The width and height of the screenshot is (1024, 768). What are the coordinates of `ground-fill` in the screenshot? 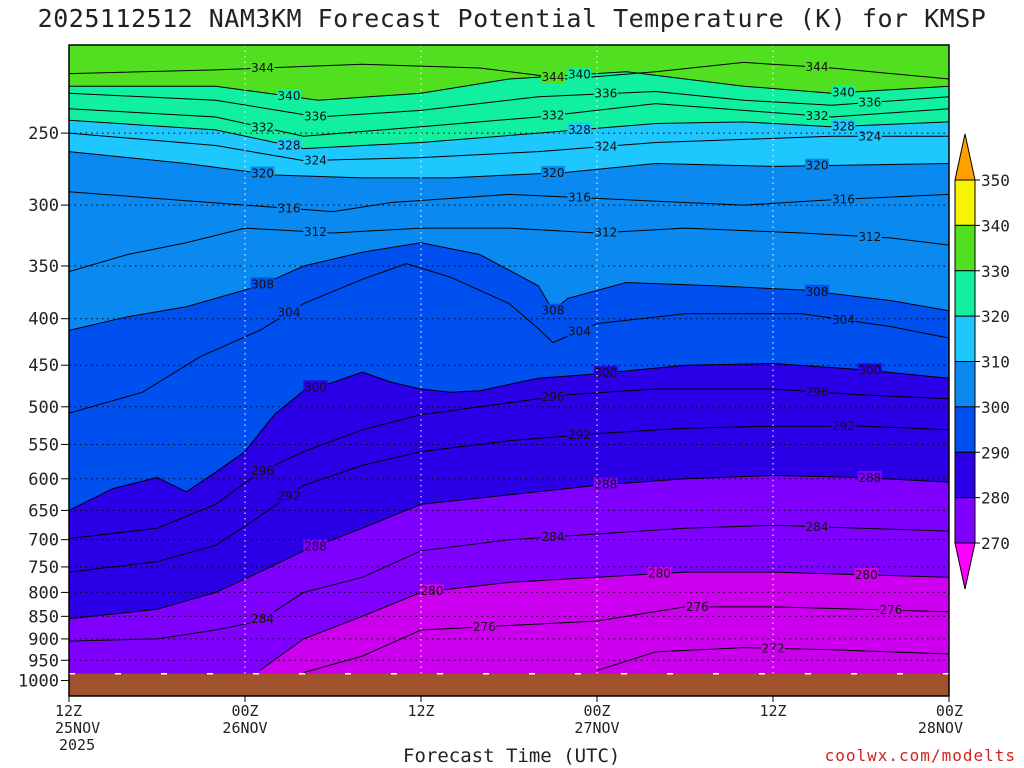 It's located at (509, 684).